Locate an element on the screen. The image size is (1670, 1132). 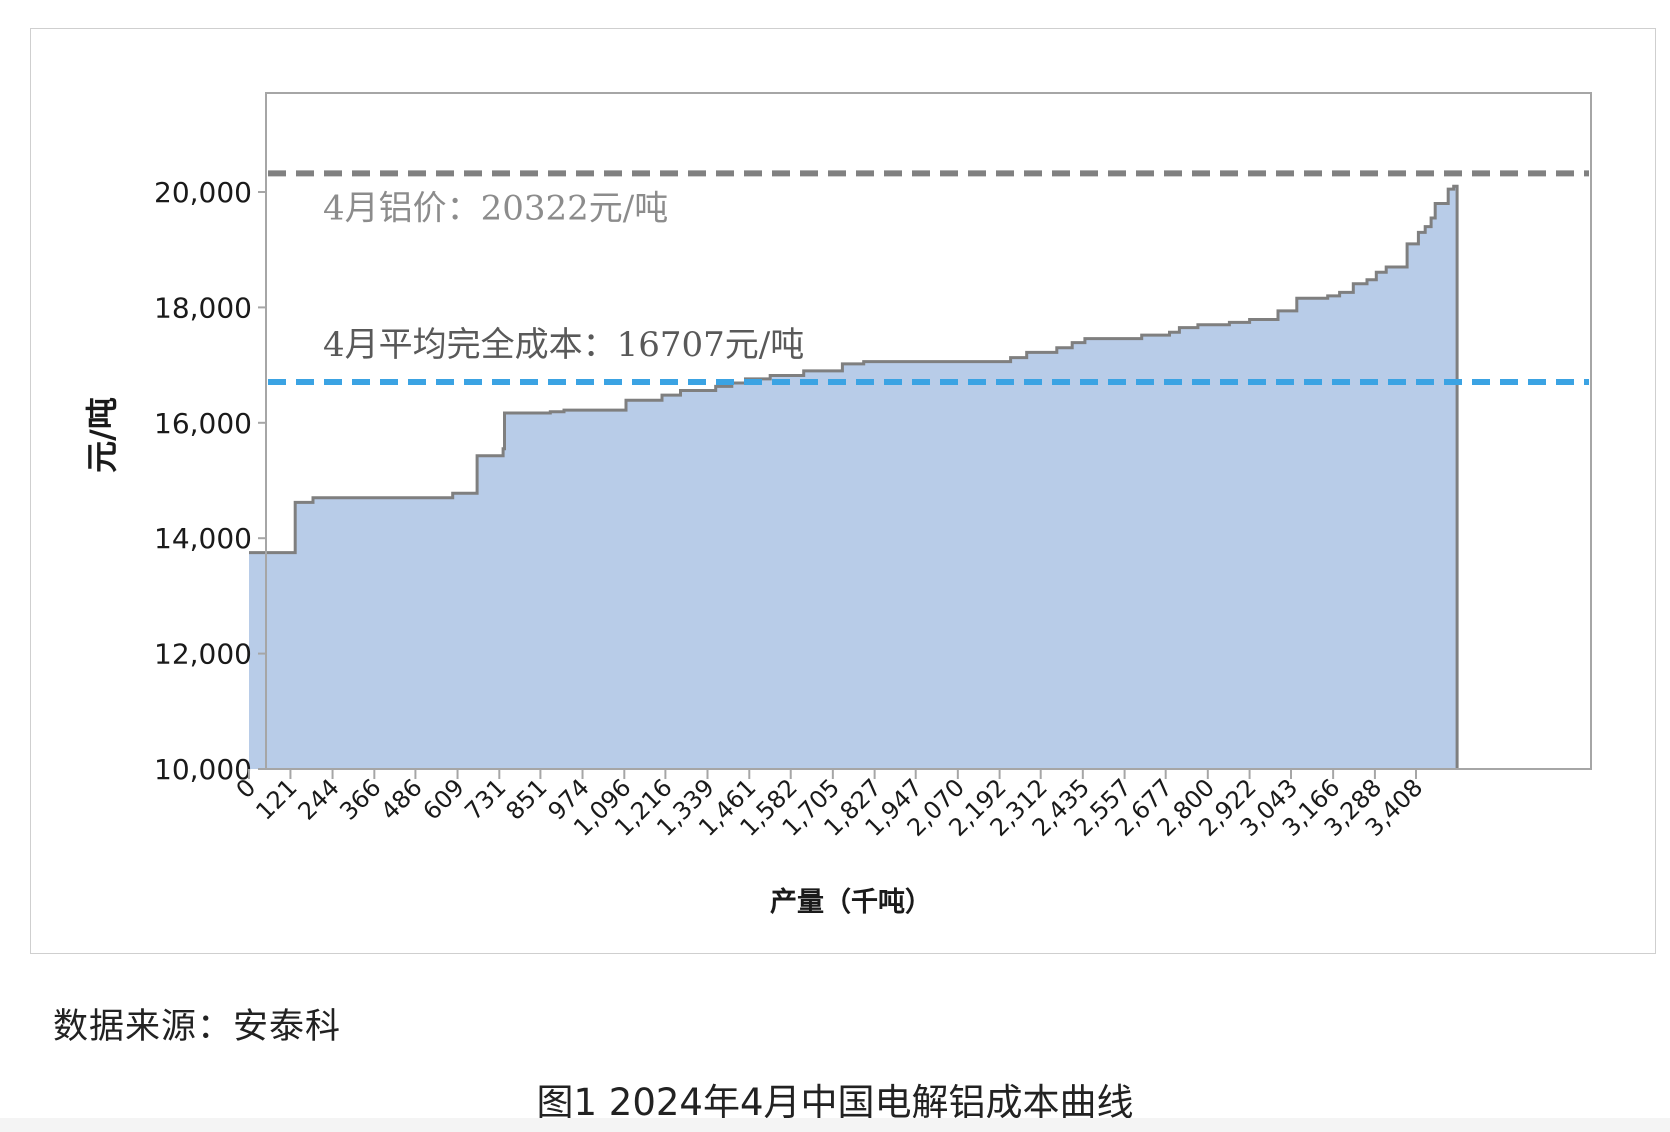
reference-line-label-0: 4月铝价：20322元/吨 is located at coordinates (495, 208).